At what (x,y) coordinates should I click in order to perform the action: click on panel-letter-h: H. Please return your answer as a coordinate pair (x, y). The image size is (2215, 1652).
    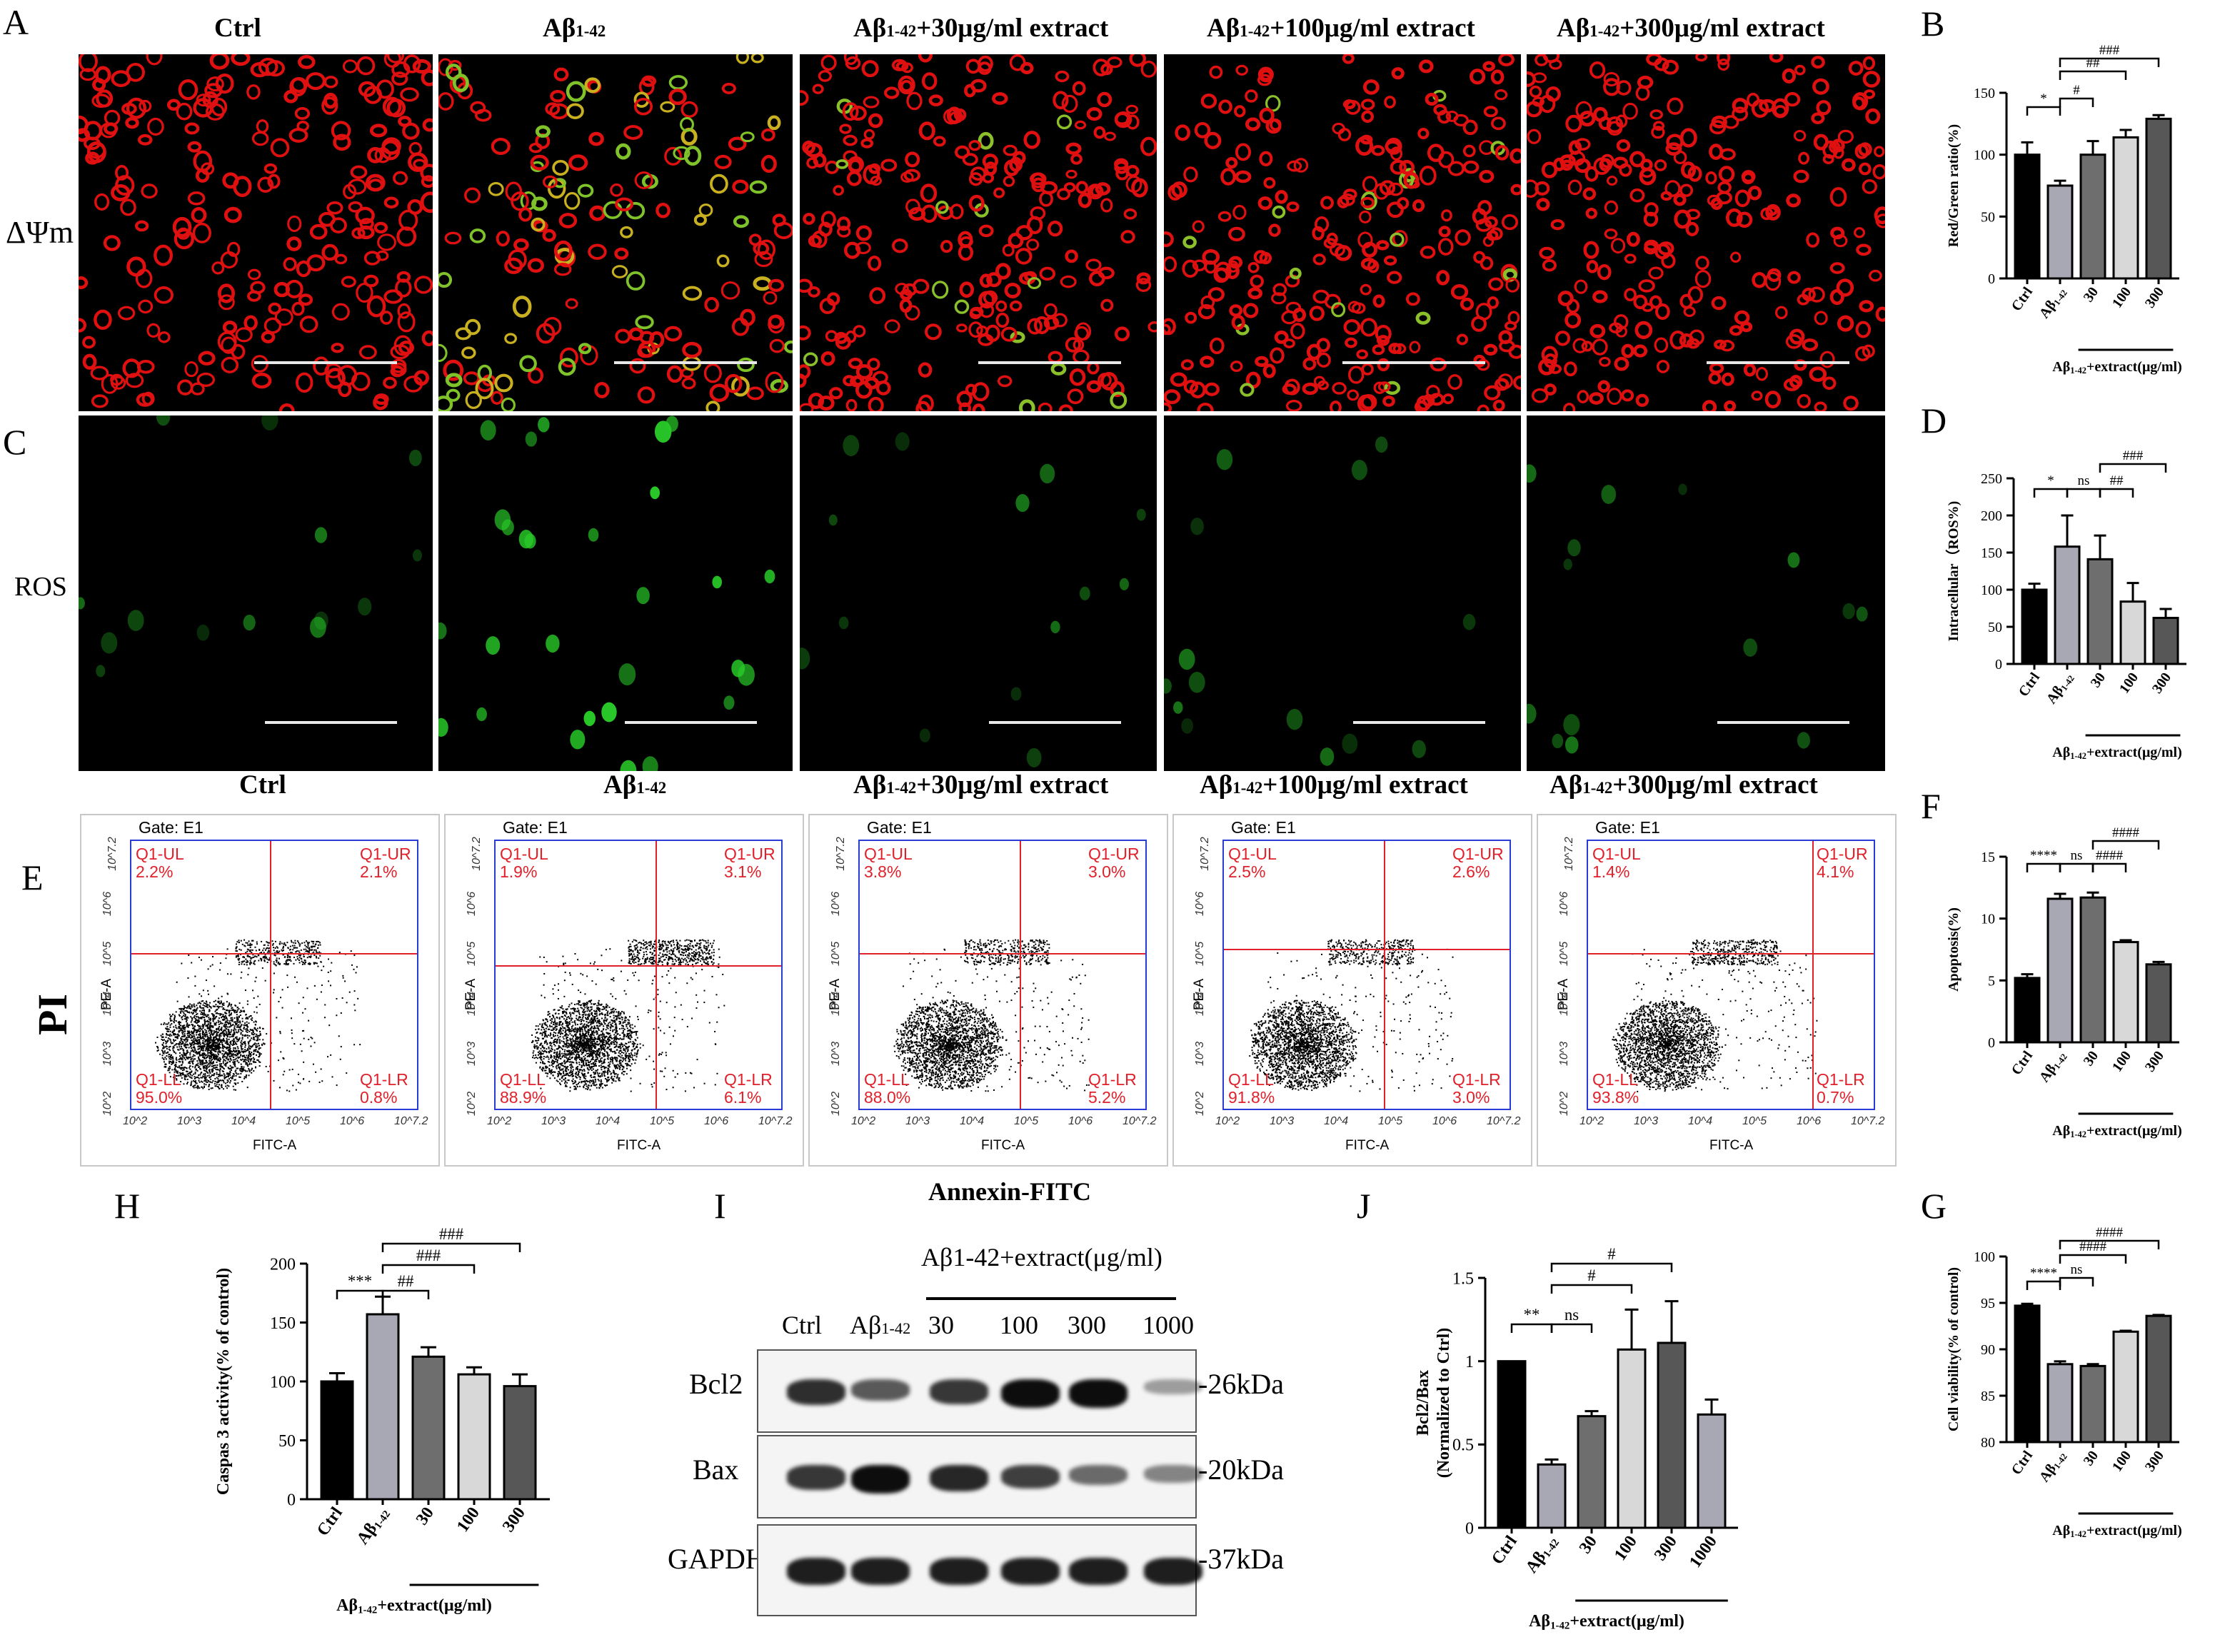
    Looking at the image, I should click on (127, 1206).